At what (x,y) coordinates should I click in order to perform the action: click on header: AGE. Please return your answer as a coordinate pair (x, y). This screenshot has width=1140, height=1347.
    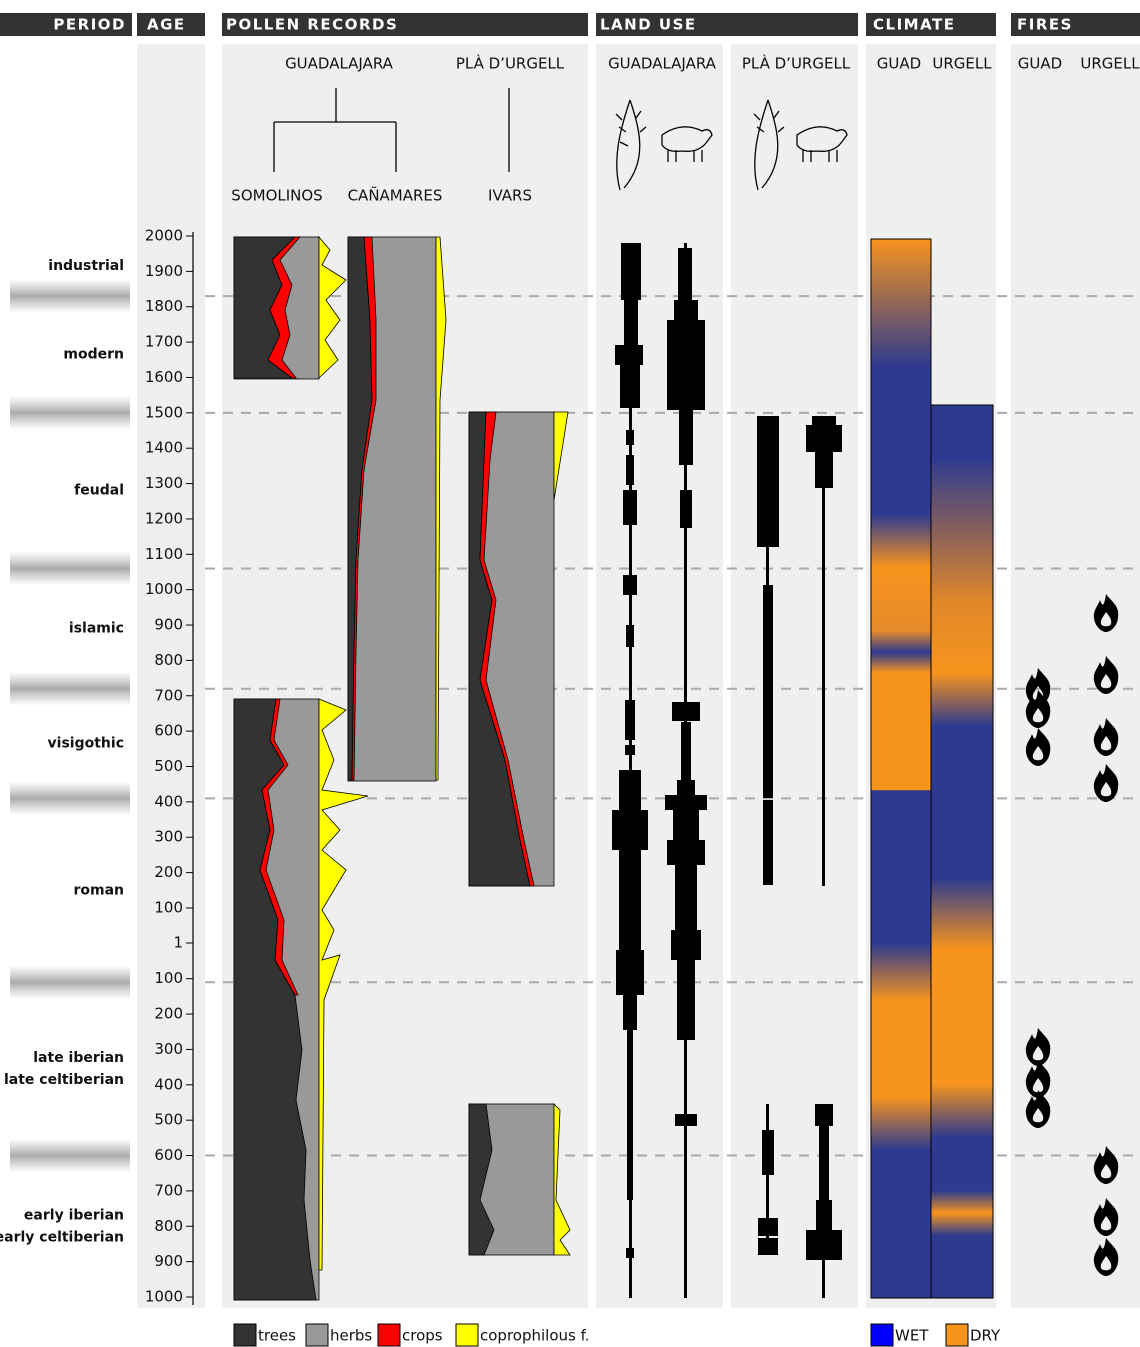
    Looking at the image, I should click on (166, 25).